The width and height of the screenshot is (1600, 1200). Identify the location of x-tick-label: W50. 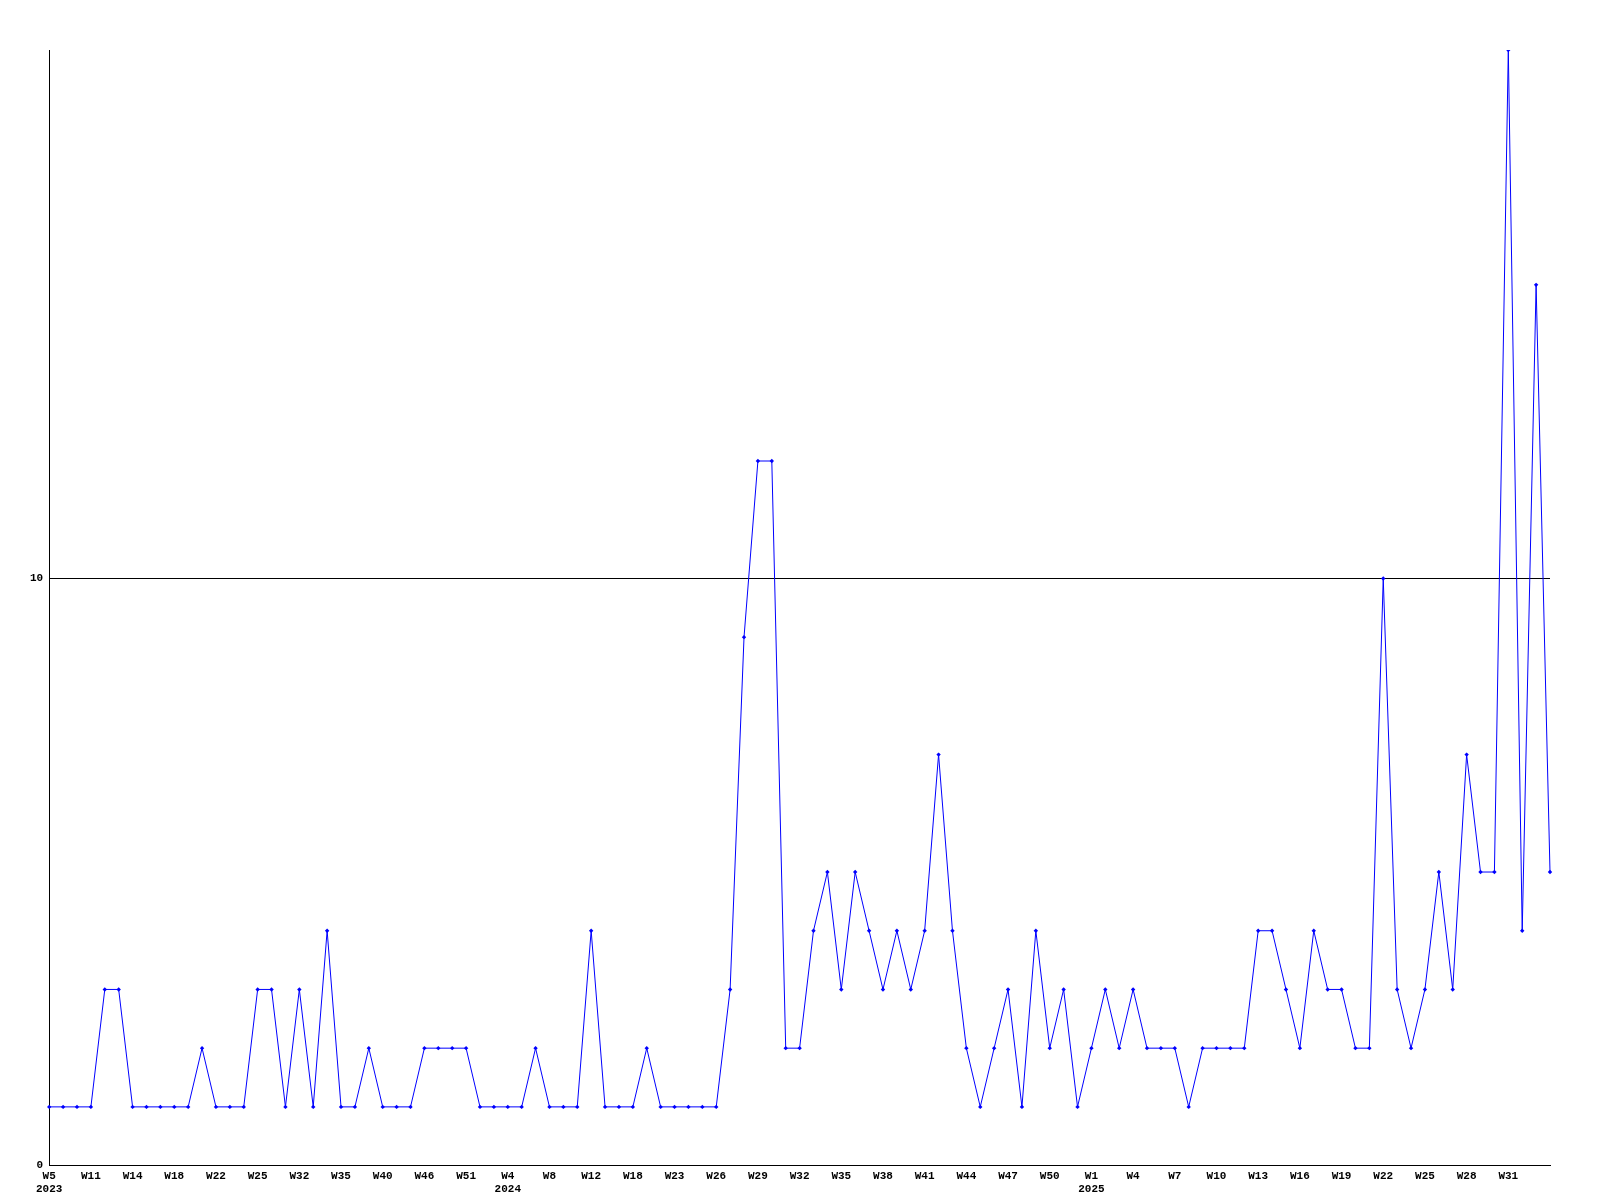
(1049, 1175).